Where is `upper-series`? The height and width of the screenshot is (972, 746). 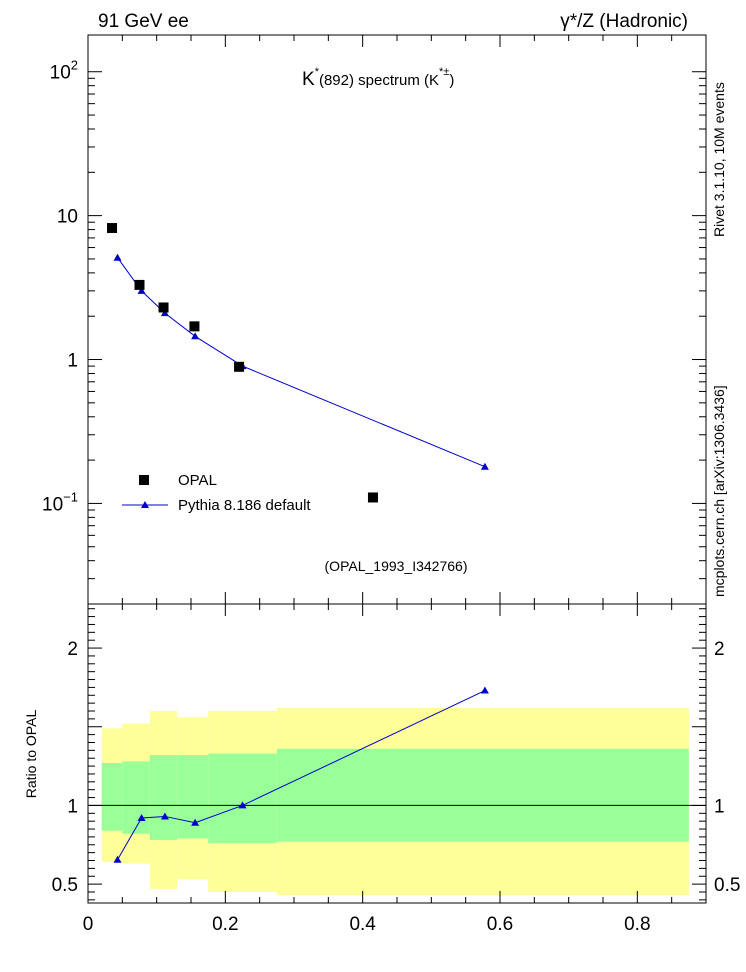 upper-series is located at coordinates (298, 363).